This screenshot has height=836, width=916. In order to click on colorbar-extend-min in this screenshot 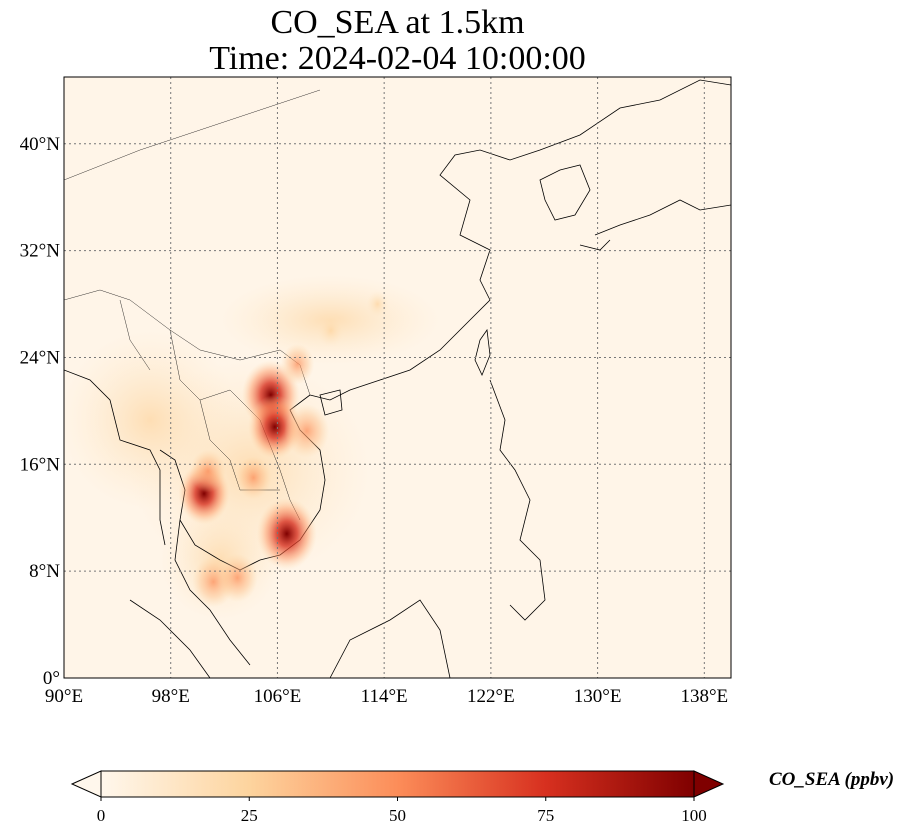, I will do `click(86, 784)`.